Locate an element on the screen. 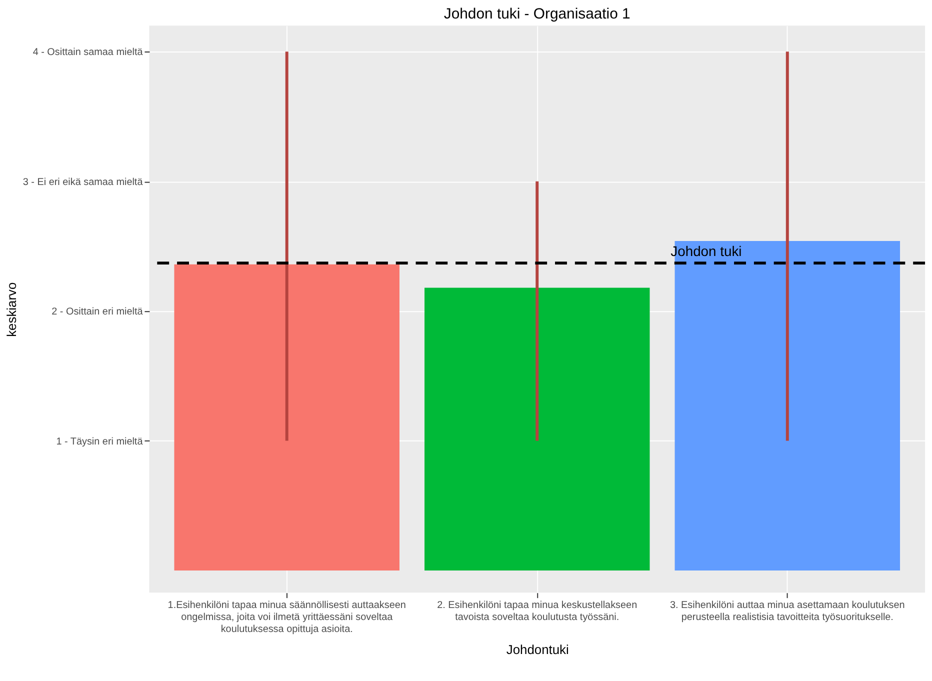  y-axis-title: keskiarvo is located at coordinates (11, 309).